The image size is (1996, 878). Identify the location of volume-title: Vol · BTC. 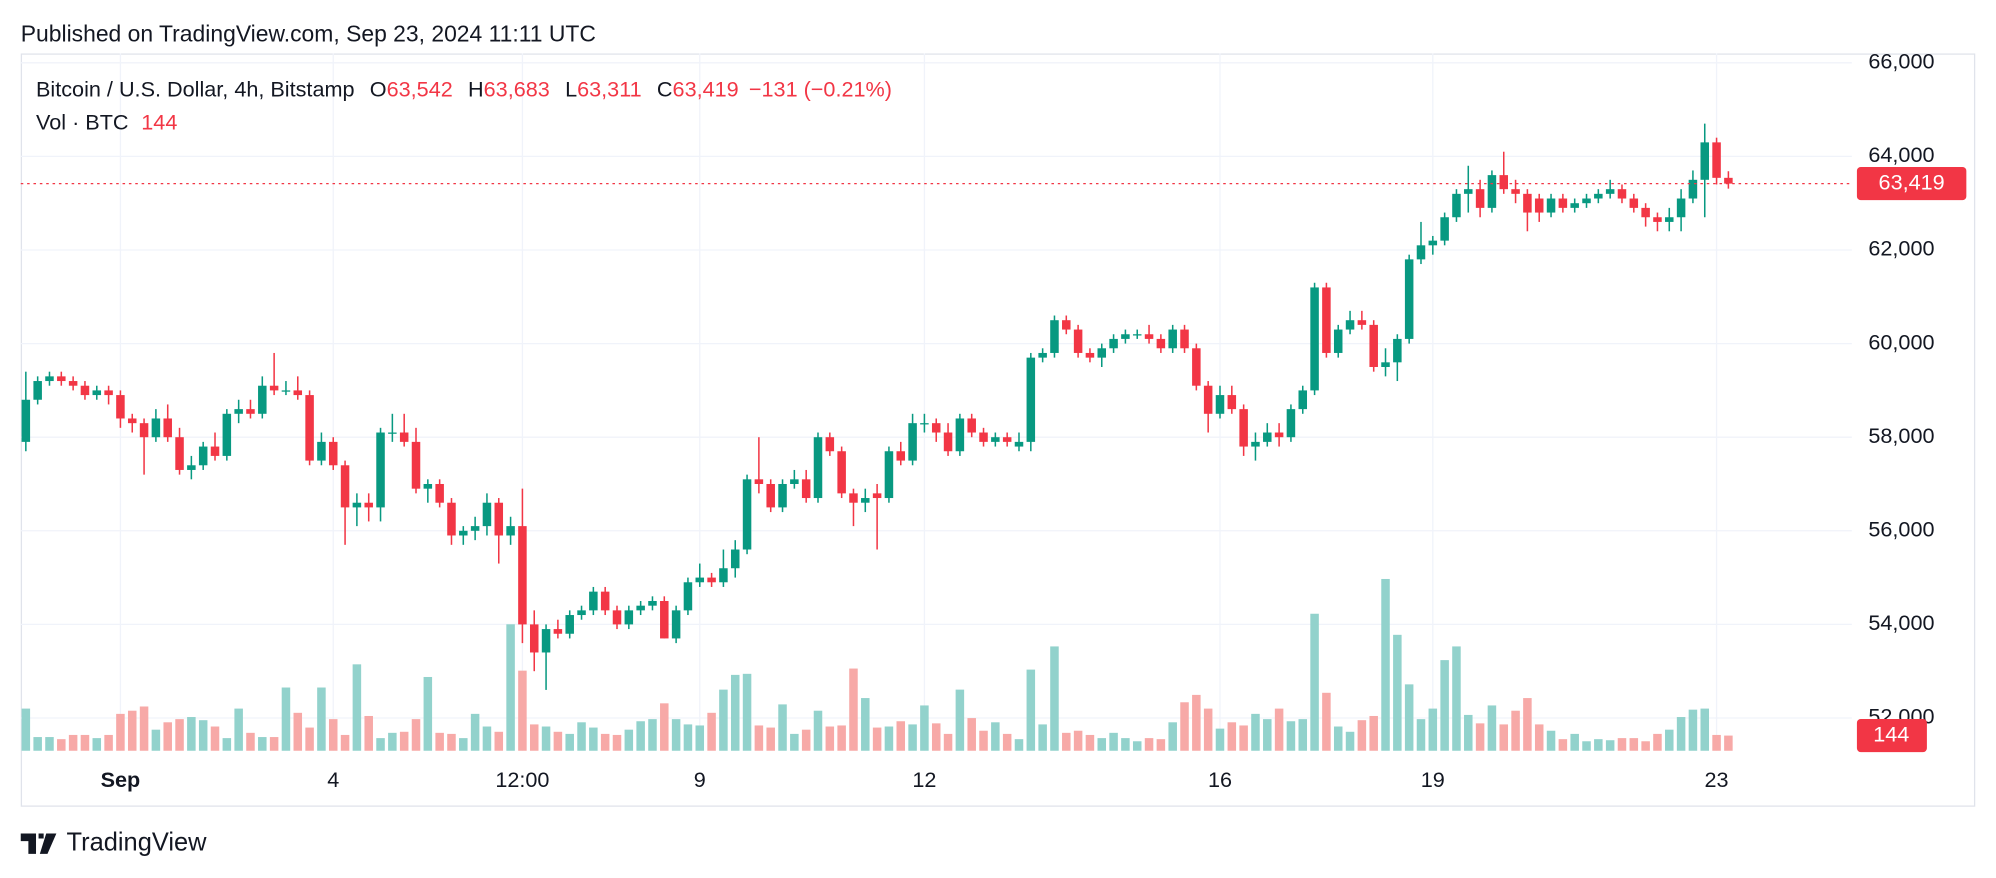
(82, 121).